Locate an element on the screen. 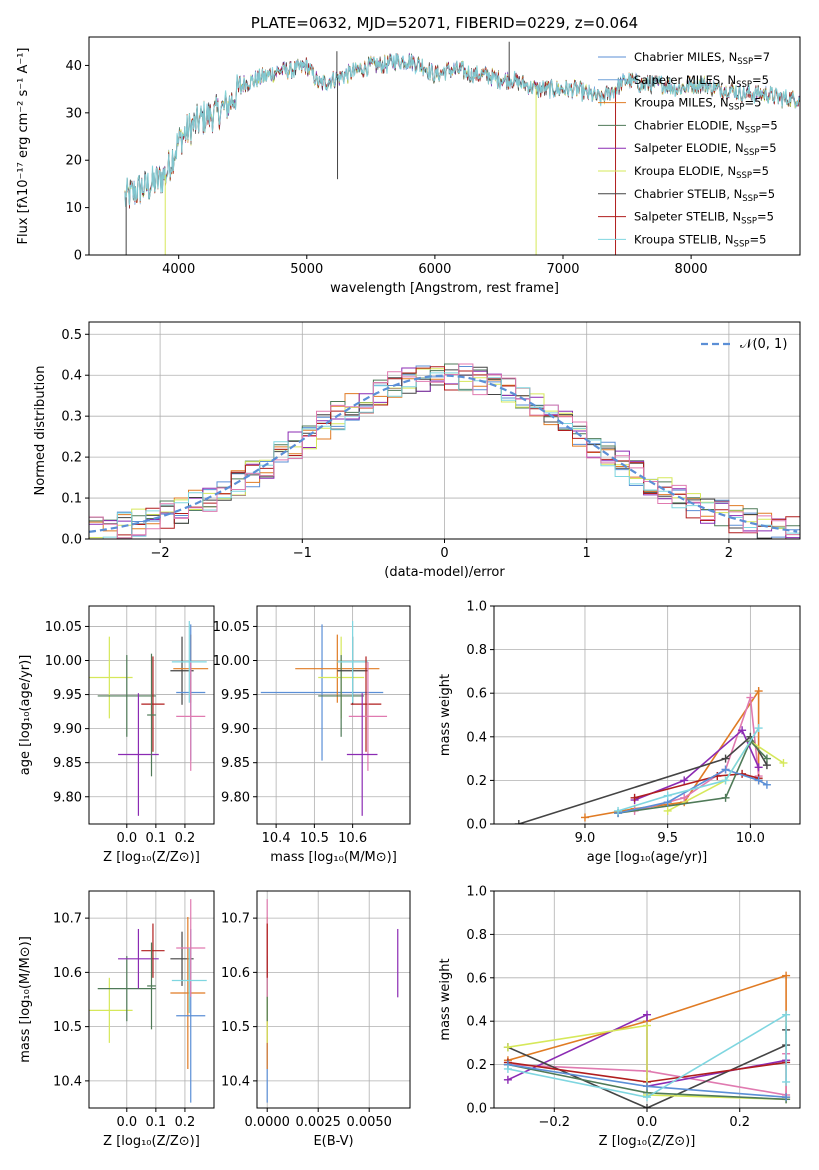 Image resolution: width=819 pixels, height=1170 pixels. y-tick-label: 40 is located at coordinates (73, 66).